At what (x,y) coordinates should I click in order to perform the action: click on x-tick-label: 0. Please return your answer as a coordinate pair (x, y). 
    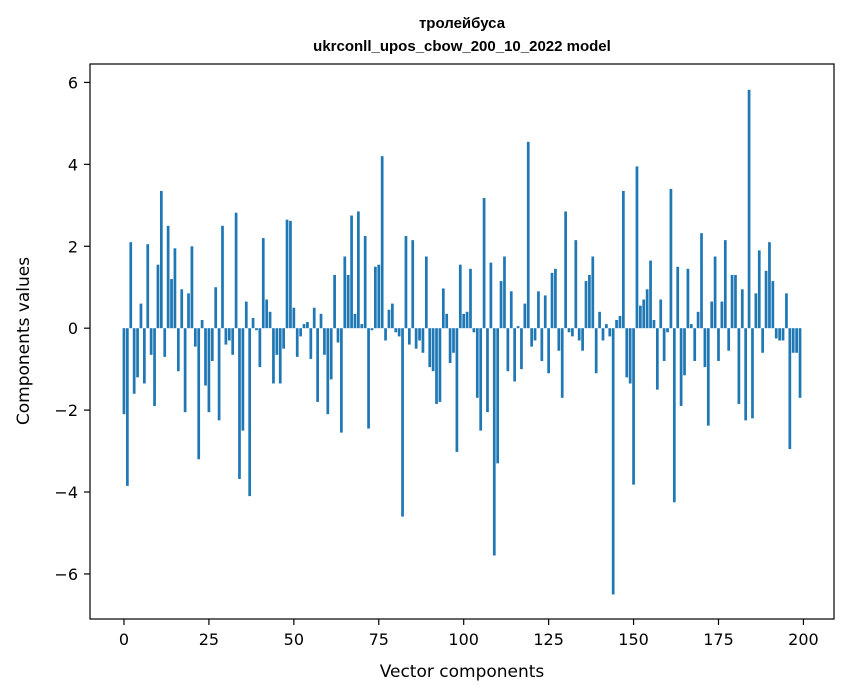
    Looking at the image, I should click on (124, 639).